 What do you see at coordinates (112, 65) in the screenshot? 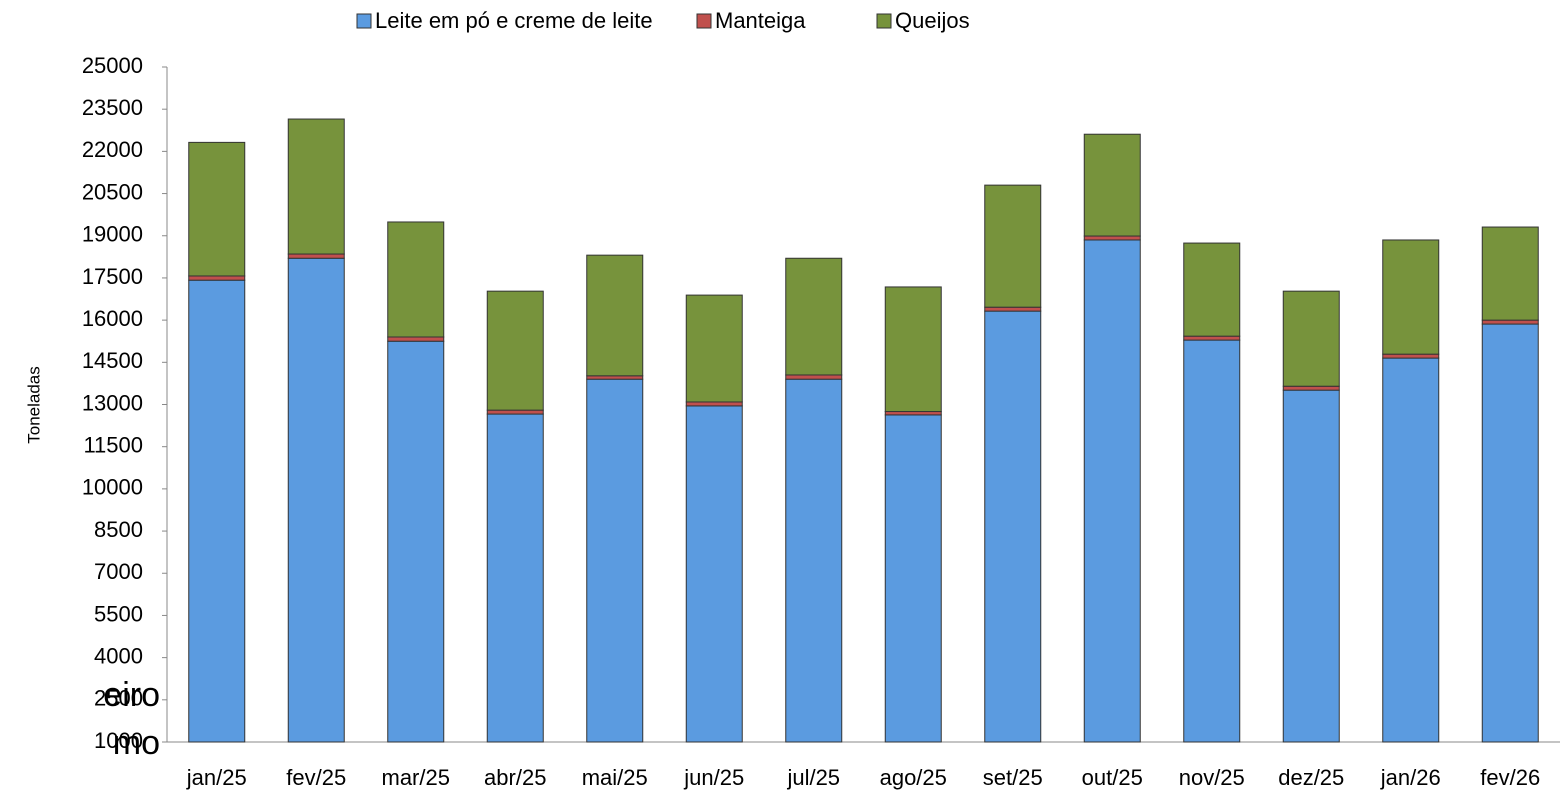
I see `y-tick-label: 25000` at bounding box center [112, 65].